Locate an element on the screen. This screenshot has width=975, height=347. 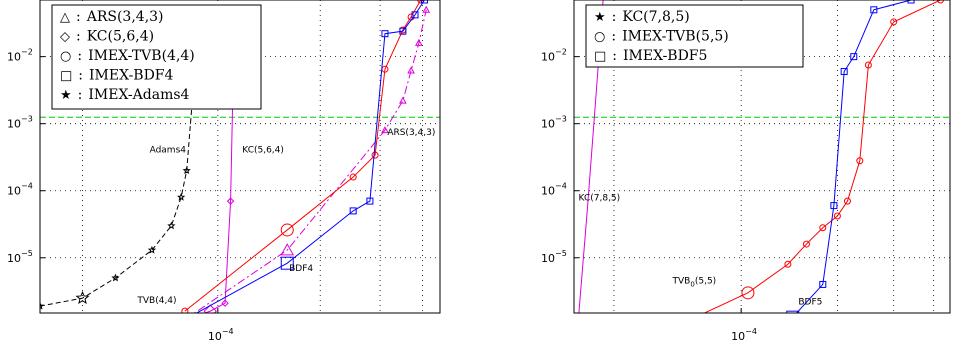
legend: ★: KC(7,8,5) ○: IMEX-TVB(5,5) □: IMEX-BDF5 is located at coordinates (694, 36).